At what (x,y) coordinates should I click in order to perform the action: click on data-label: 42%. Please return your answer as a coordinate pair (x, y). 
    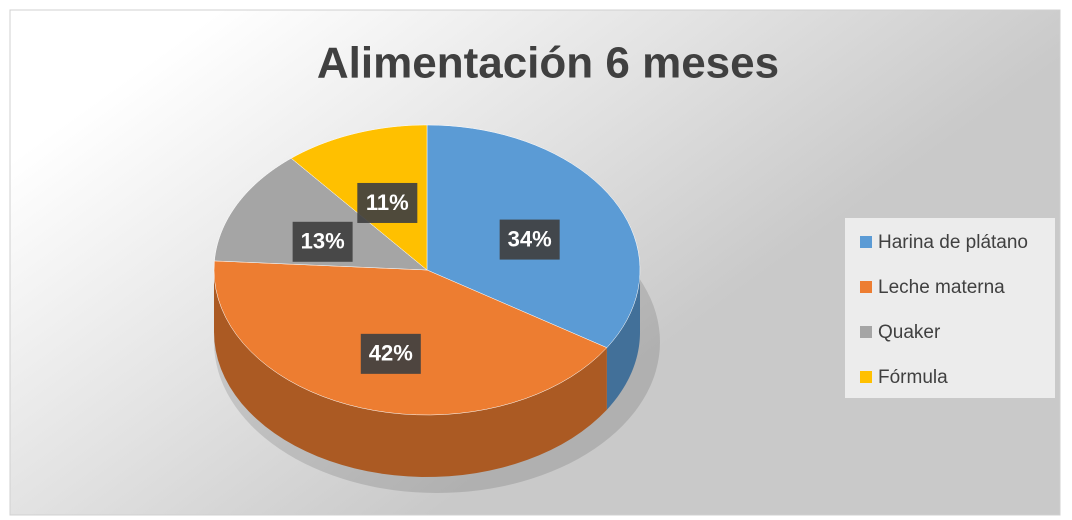
    Looking at the image, I should click on (391, 353).